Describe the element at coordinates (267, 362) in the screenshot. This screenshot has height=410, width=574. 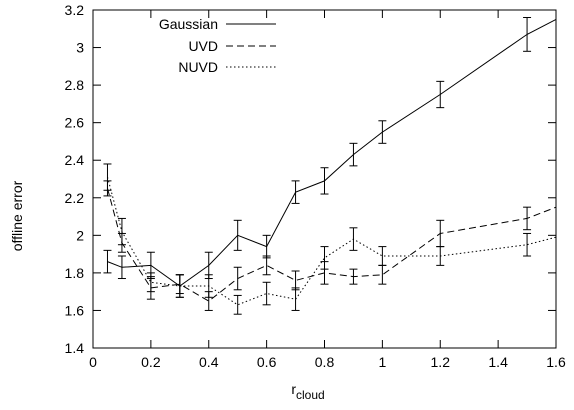
I see `x-tick-label: 0.6` at that location.